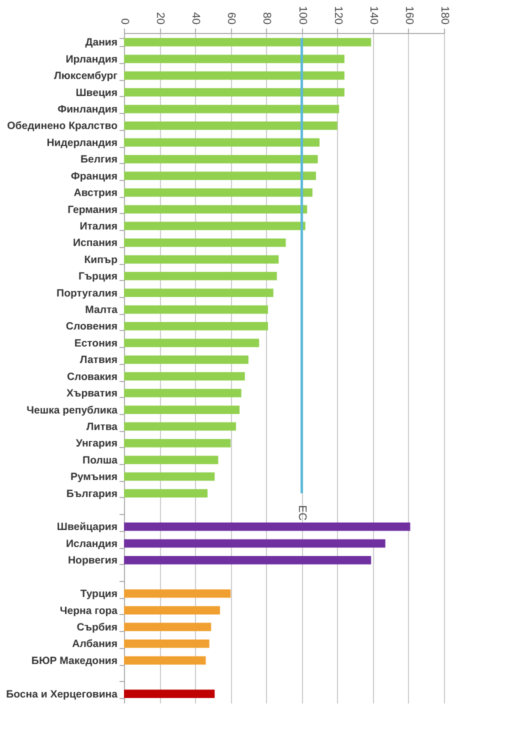 This screenshot has height=750, width=509. What do you see at coordinates (100, 460) in the screenshot?
I see `y-tick-label: Полша` at bounding box center [100, 460].